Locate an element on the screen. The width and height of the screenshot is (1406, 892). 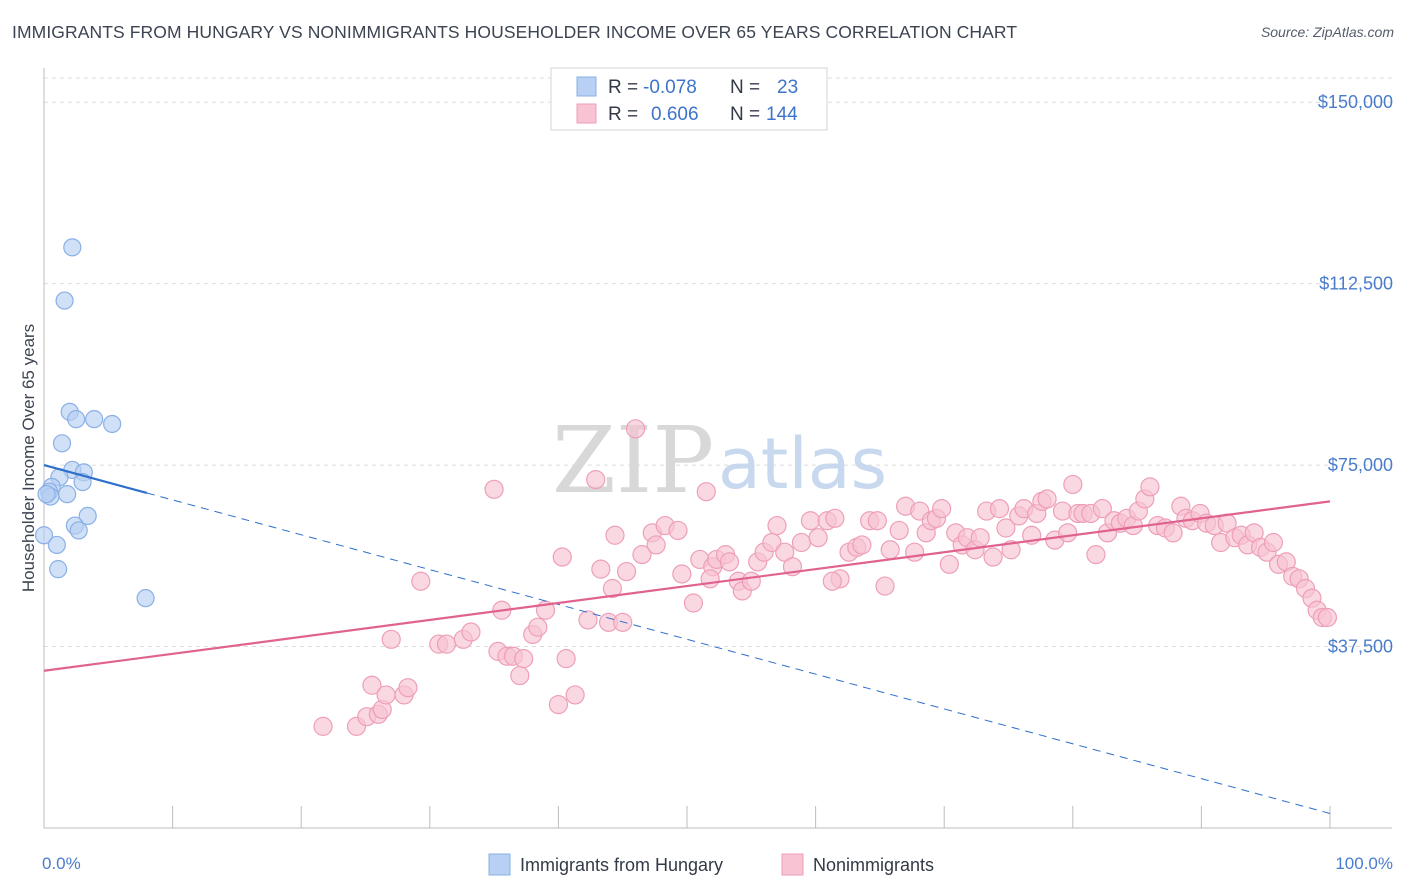
legend-box is located at coordinates (689, 99).